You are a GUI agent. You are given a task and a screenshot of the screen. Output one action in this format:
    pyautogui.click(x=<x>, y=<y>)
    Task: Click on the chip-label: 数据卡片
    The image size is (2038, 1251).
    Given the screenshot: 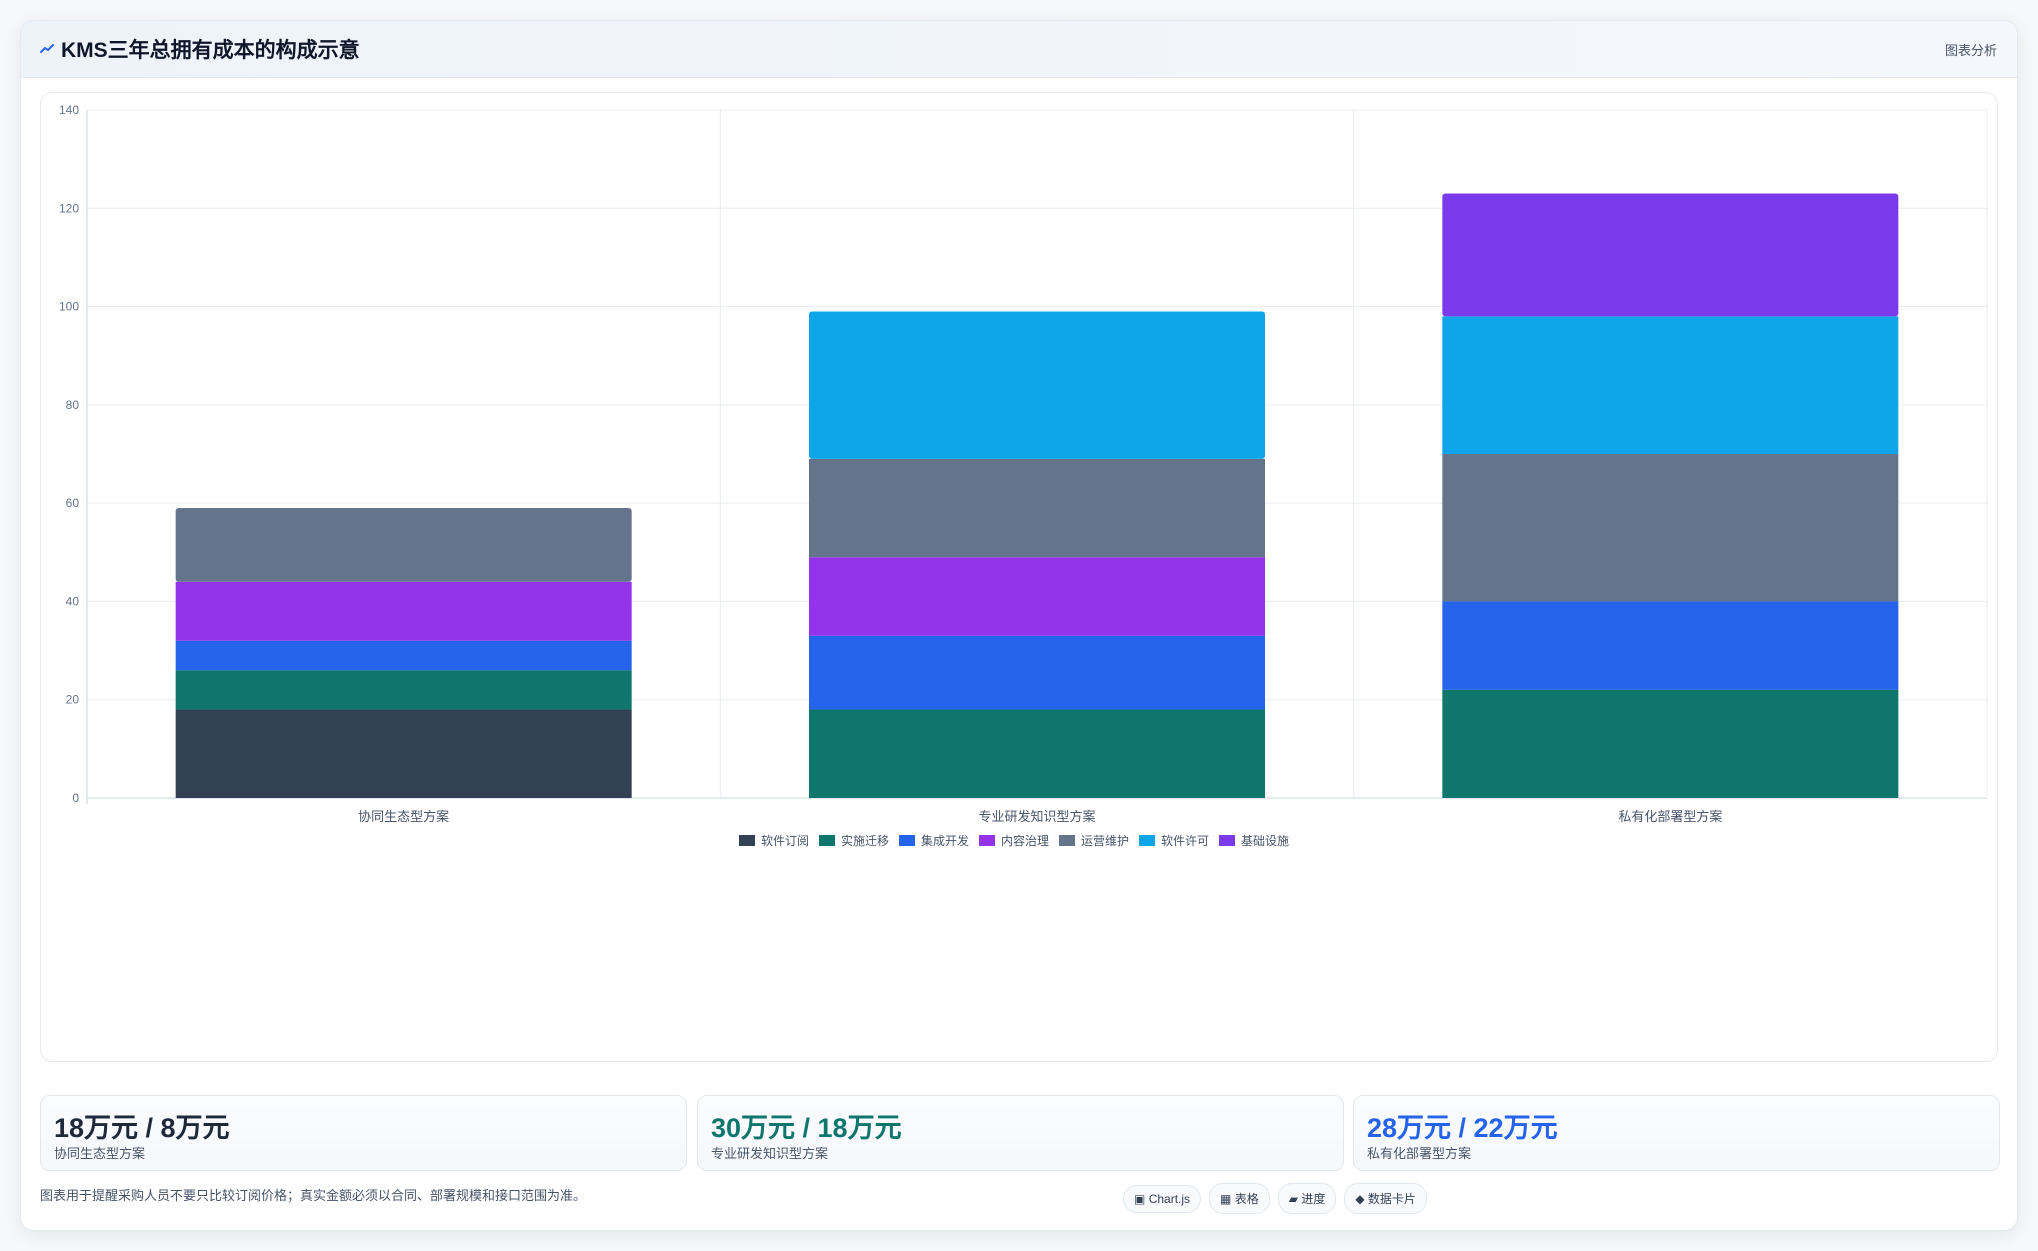 What is the action you would take?
    pyautogui.click(x=1391, y=1199)
    